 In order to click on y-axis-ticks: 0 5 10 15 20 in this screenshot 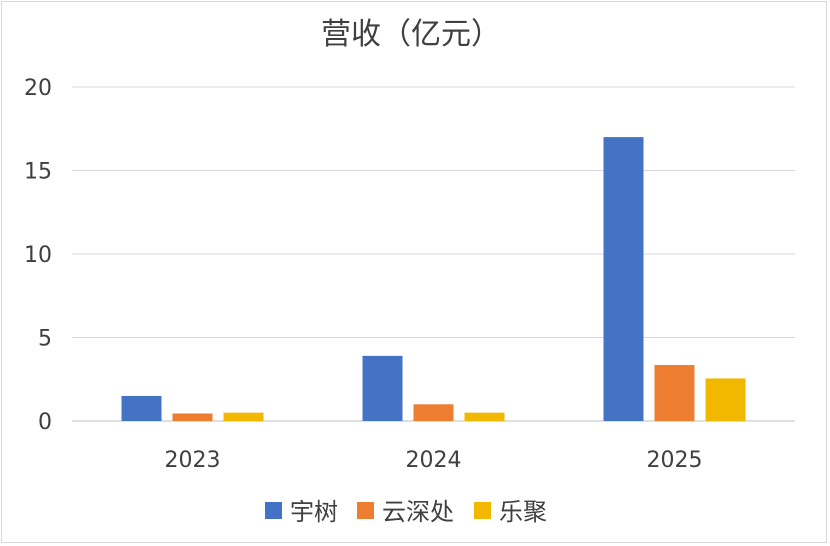, I will do `click(38, 255)`.